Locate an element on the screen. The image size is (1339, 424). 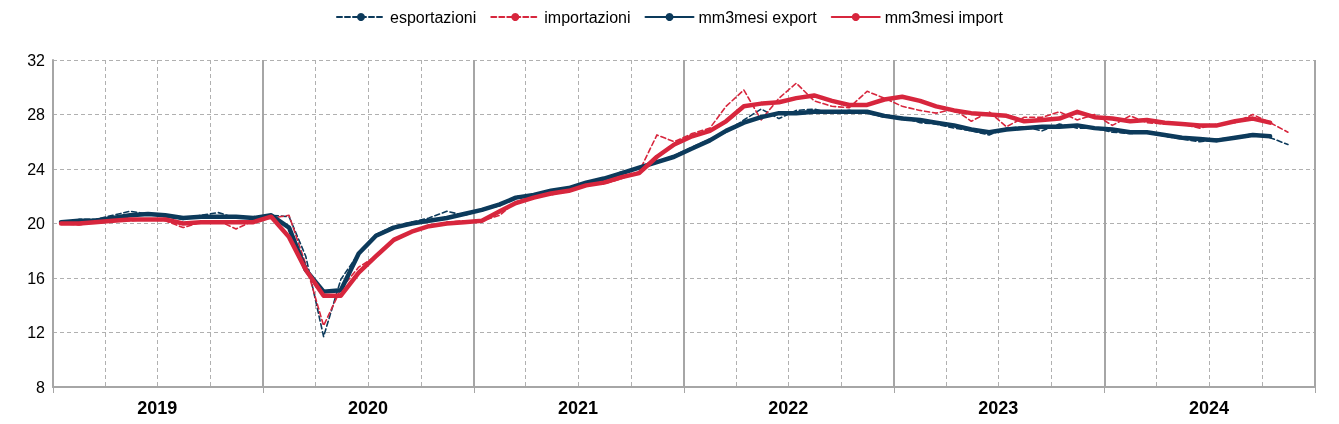
legend-label: mm3mesi export is located at coordinates (758, 17).